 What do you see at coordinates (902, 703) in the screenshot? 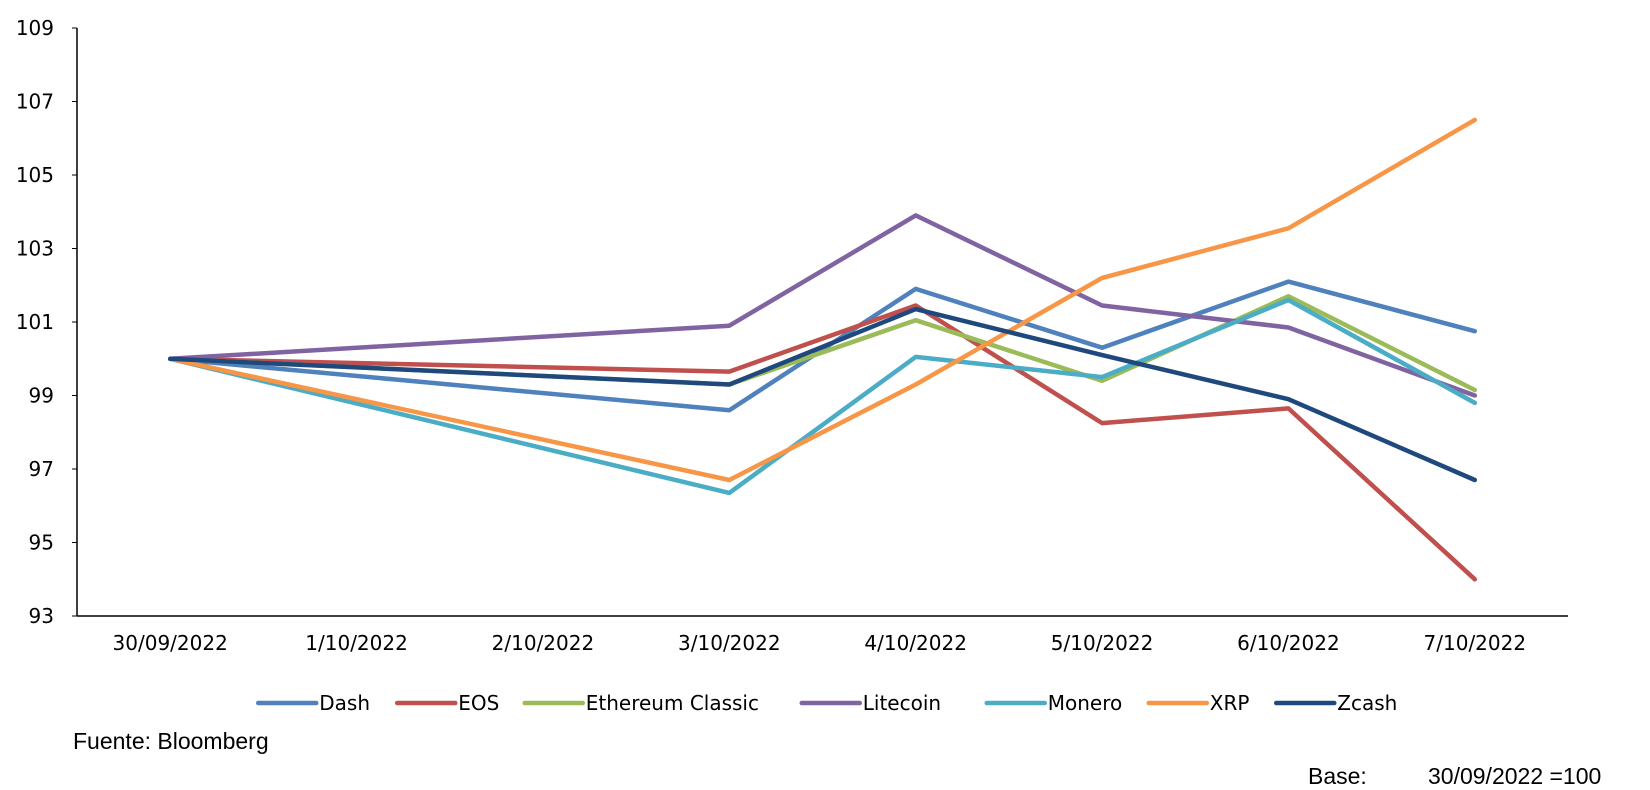
I see `legend-label-litecoin: Litecoin` at bounding box center [902, 703].